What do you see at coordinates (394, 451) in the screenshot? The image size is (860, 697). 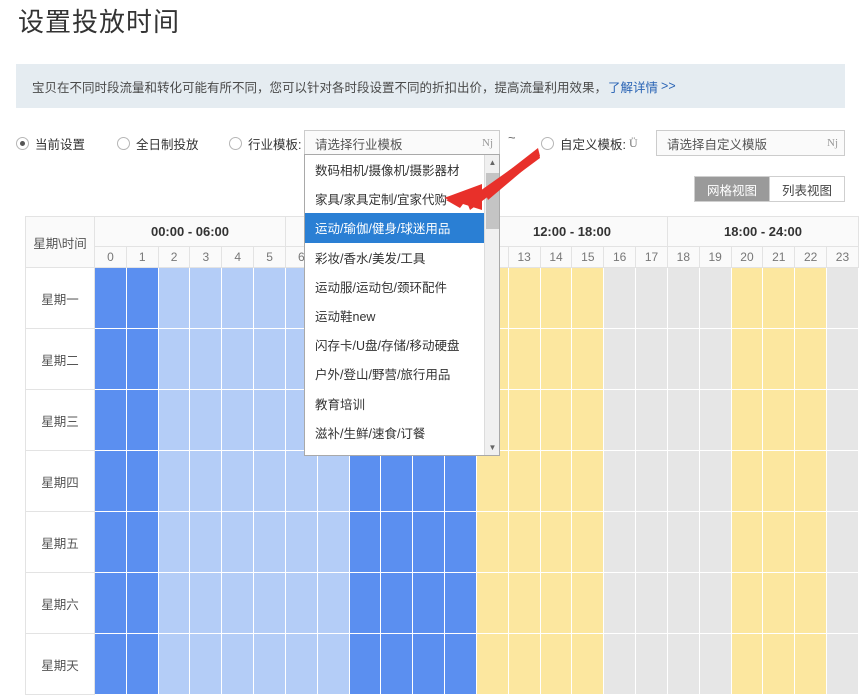 I see `dropdown-item-10: 网游垂直市场根类目` at bounding box center [394, 451].